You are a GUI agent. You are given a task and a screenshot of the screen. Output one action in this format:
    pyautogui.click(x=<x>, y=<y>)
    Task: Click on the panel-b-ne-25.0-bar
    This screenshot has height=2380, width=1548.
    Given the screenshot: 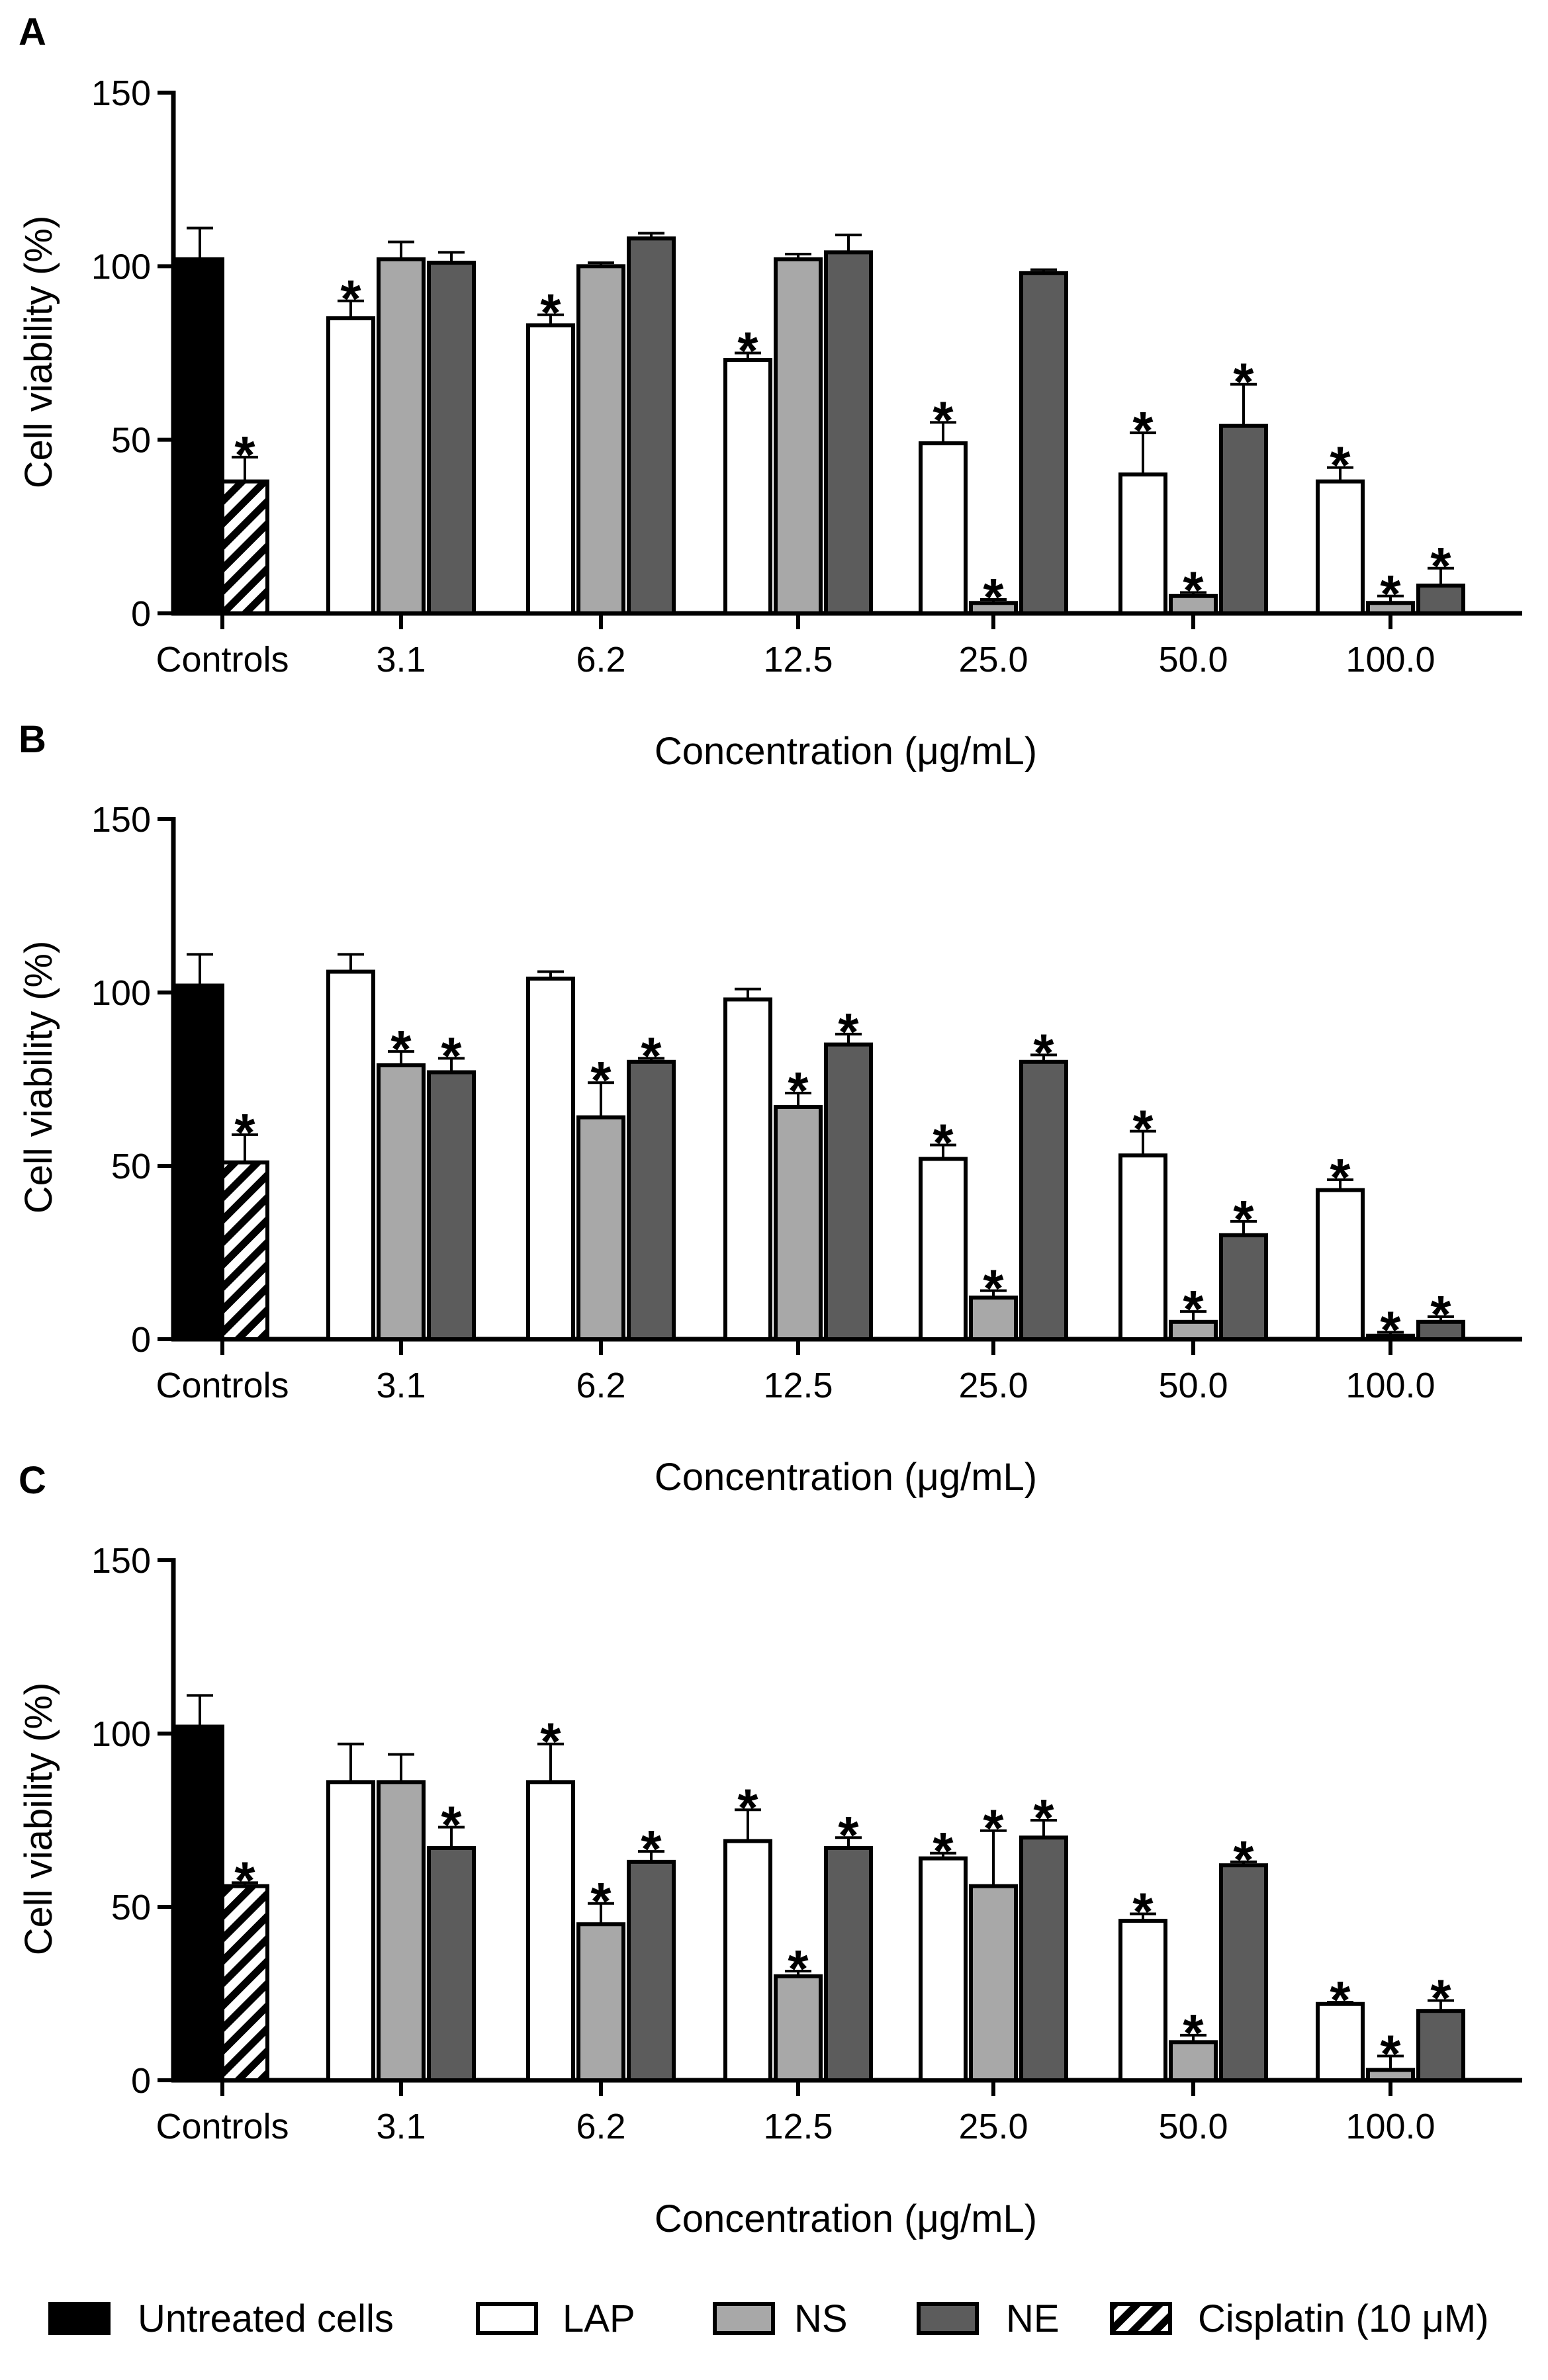 What is the action you would take?
    pyautogui.click(x=1043, y=1200)
    